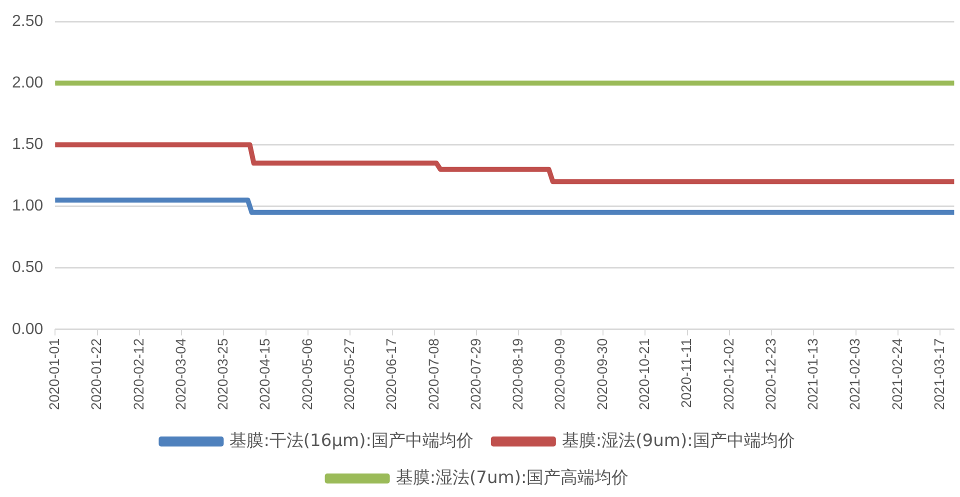  I want to click on legend-label: 基膜:湿法(7um):国产高端均价, so click(512, 478).